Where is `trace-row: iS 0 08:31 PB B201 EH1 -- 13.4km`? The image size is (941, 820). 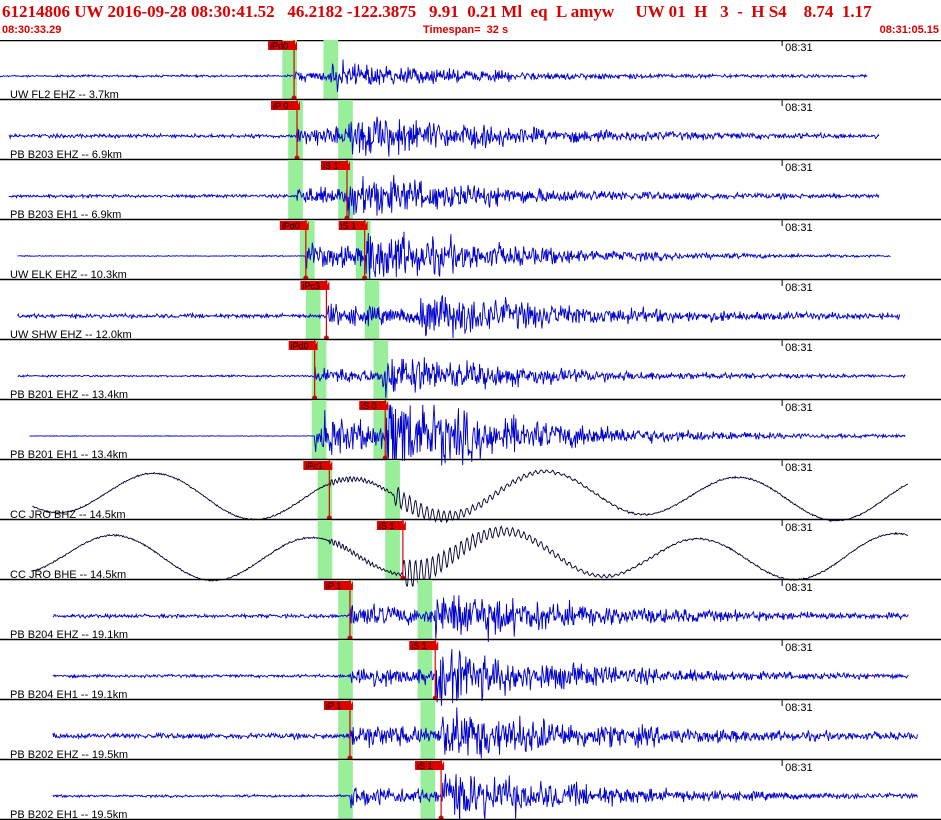
trace-row: iS 0 08:31 PB B201 EH1 -- 13.4km is located at coordinates (470, 433).